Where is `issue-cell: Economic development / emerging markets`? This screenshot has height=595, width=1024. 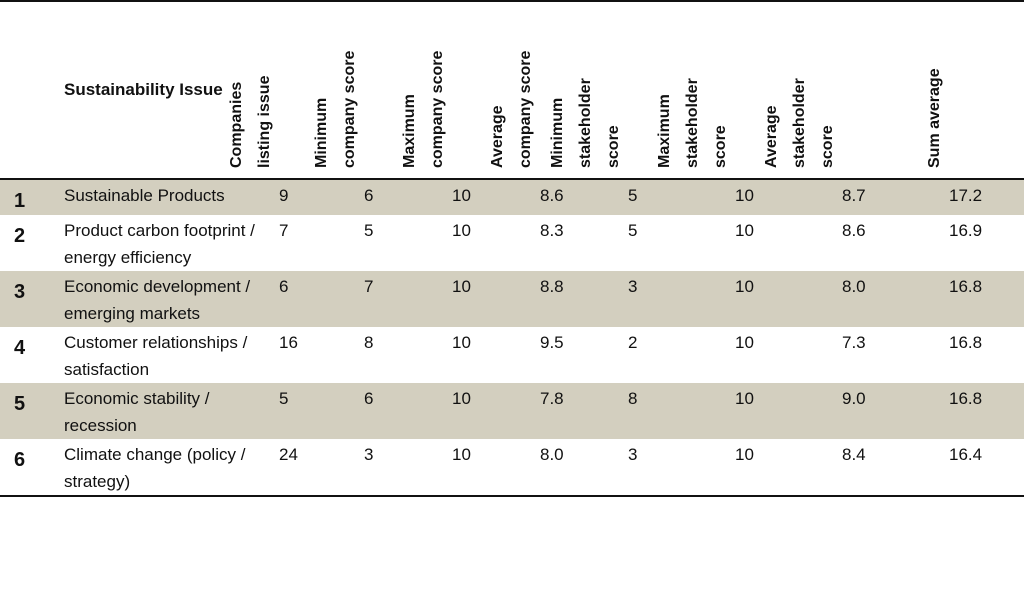
issue-cell: Economic development / emerging markets is located at coordinates (165, 299).